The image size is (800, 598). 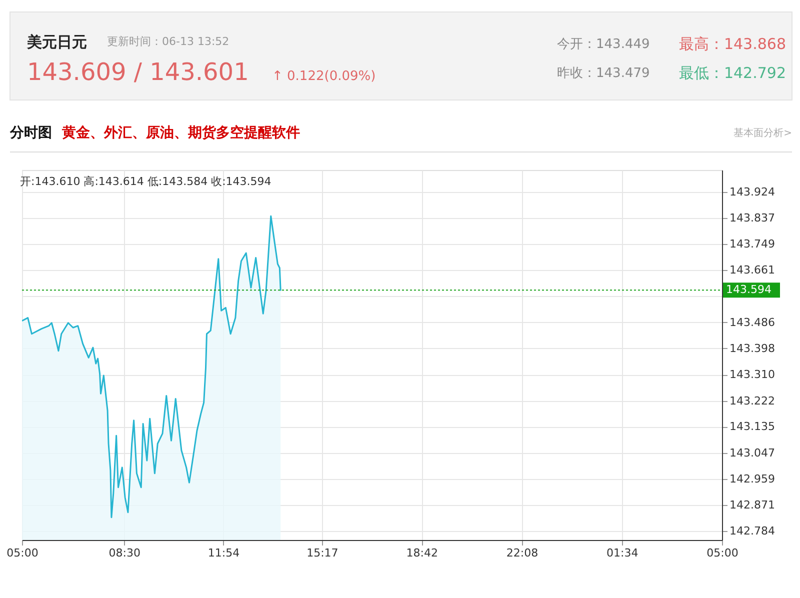 What do you see at coordinates (752, 348) in the screenshot?
I see `y-tick-label: 143.398` at bounding box center [752, 348].